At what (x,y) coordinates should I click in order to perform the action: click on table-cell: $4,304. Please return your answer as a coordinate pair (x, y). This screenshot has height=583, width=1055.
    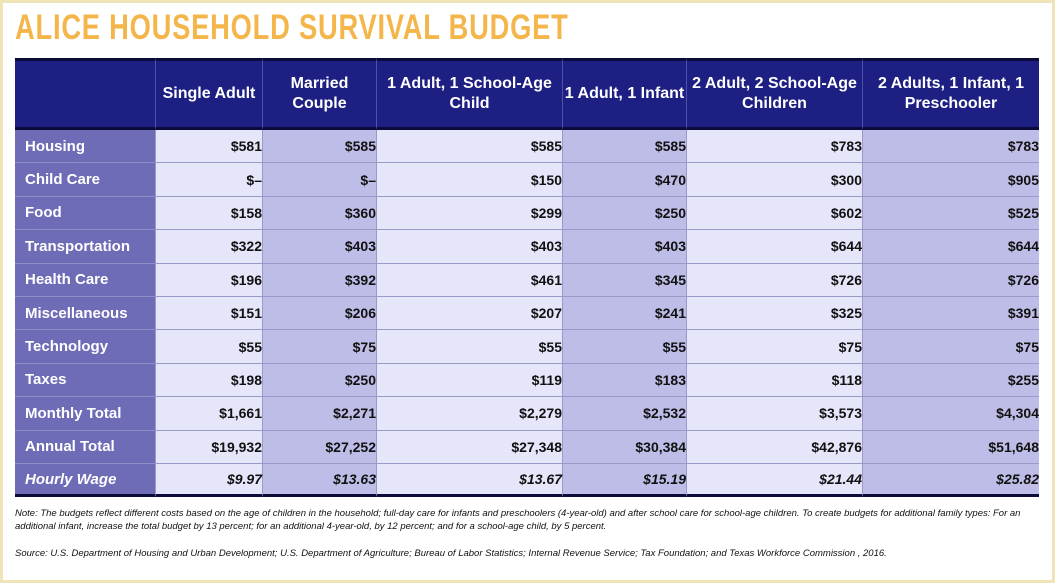
    Looking at the image, I should click on (950, 414).